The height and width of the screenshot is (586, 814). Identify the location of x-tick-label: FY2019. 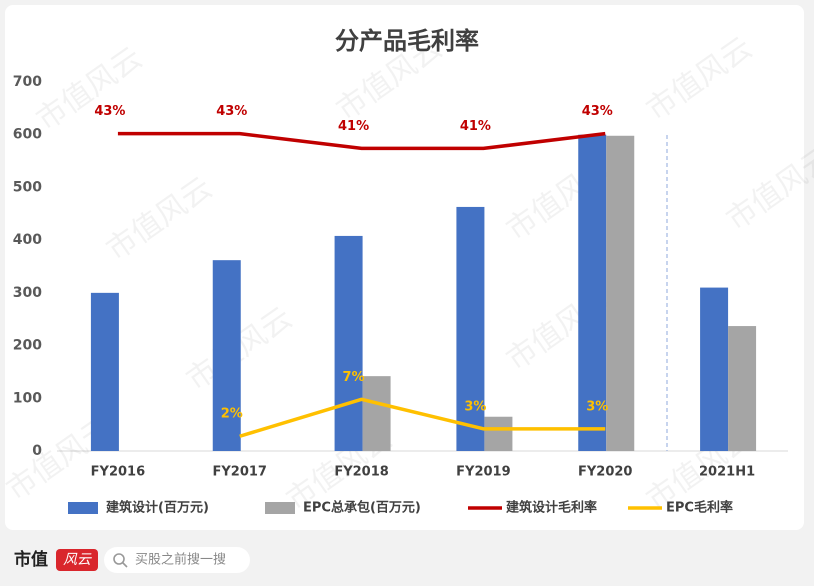
(483, 472).